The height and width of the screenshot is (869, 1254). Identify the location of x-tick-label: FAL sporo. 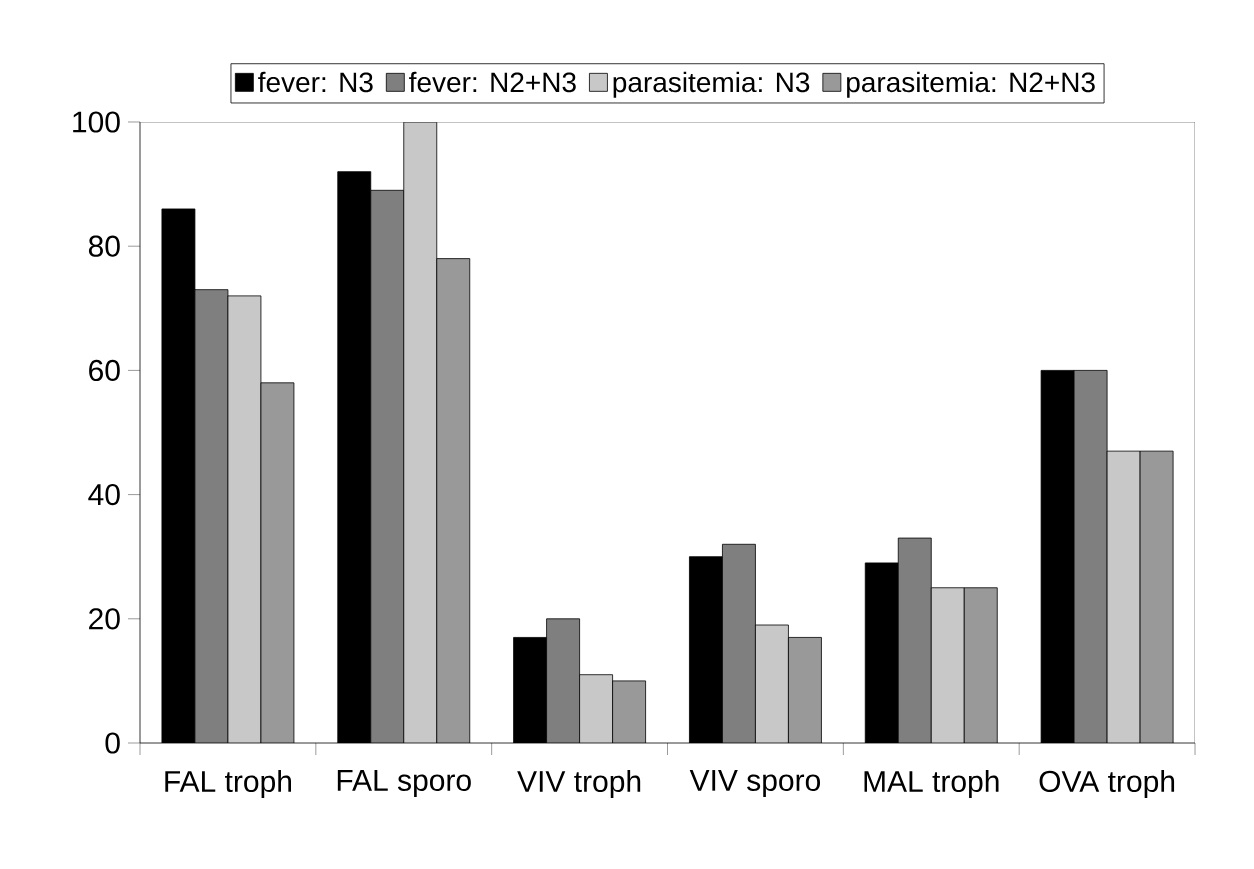
(404, 783).